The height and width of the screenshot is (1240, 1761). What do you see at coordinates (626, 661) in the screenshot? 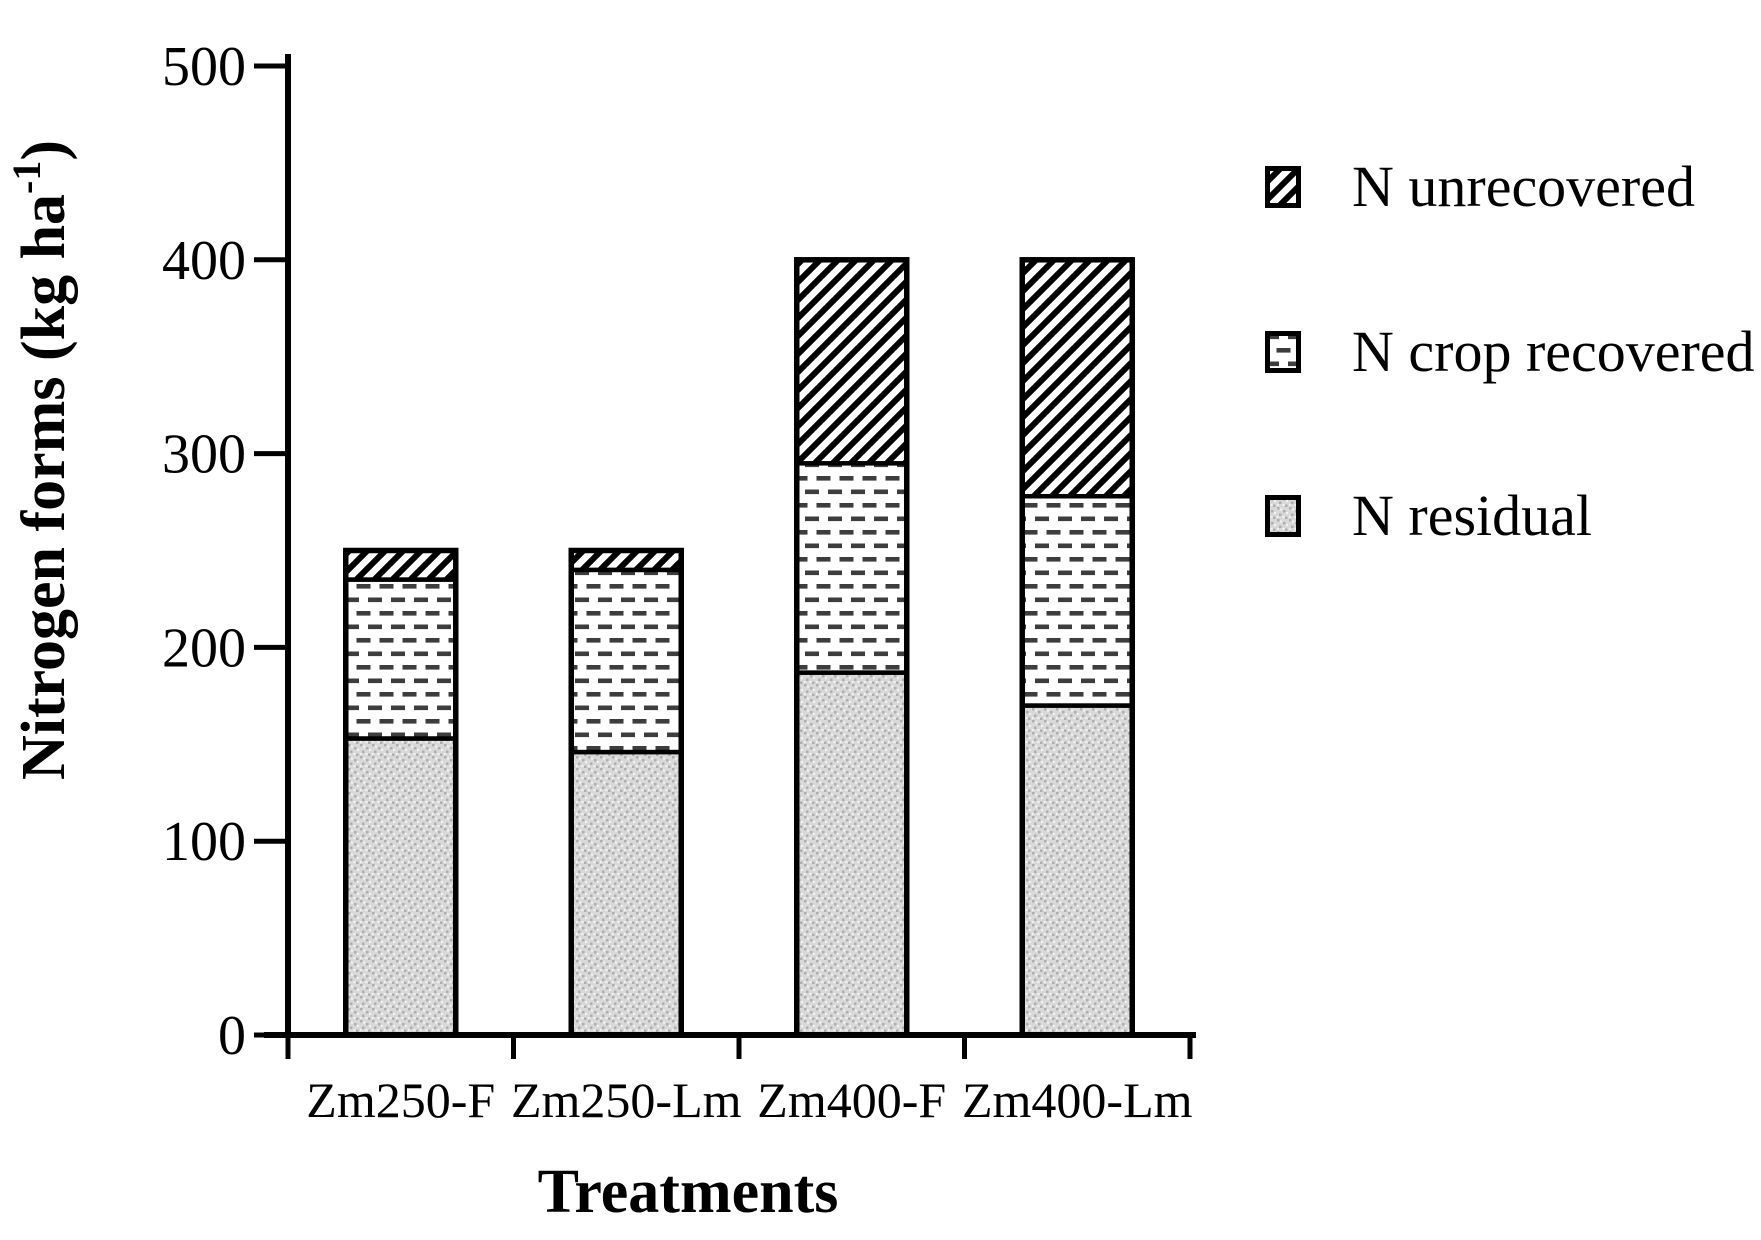
I see `bar-segment-zm250-lm-n-crop-recovered` at bounding box center [626, 661].